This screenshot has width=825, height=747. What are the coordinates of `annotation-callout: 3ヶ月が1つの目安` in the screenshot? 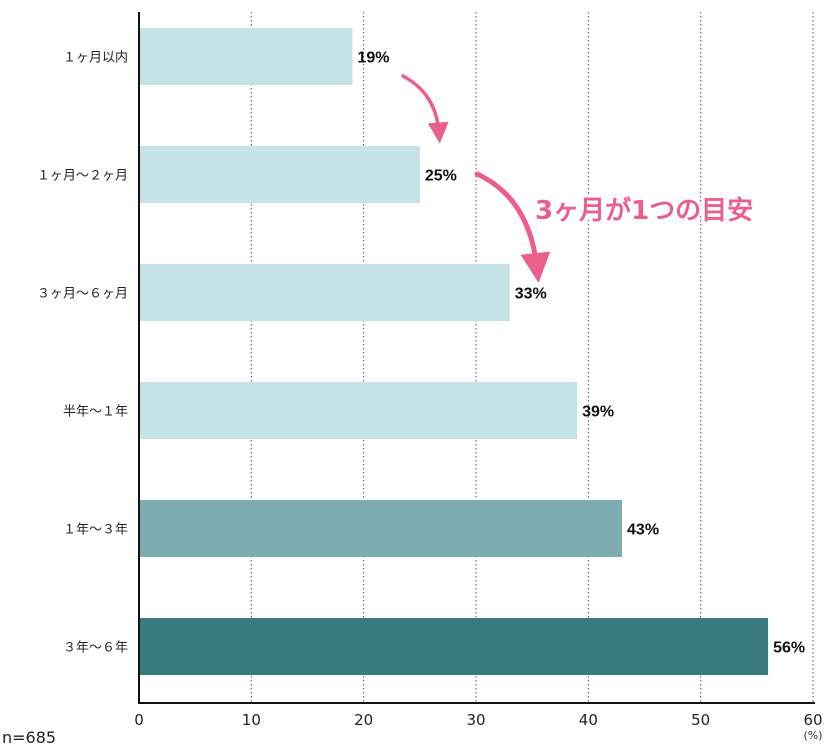 It's located at (644, 210).